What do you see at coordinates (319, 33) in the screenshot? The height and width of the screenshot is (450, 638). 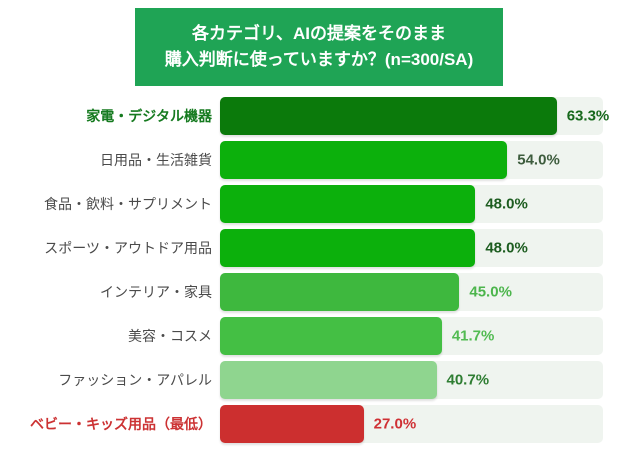 I see `chart-title-line1: 各カテゴリ、AIの提案をそのまま` at bounding box center [319, 33].